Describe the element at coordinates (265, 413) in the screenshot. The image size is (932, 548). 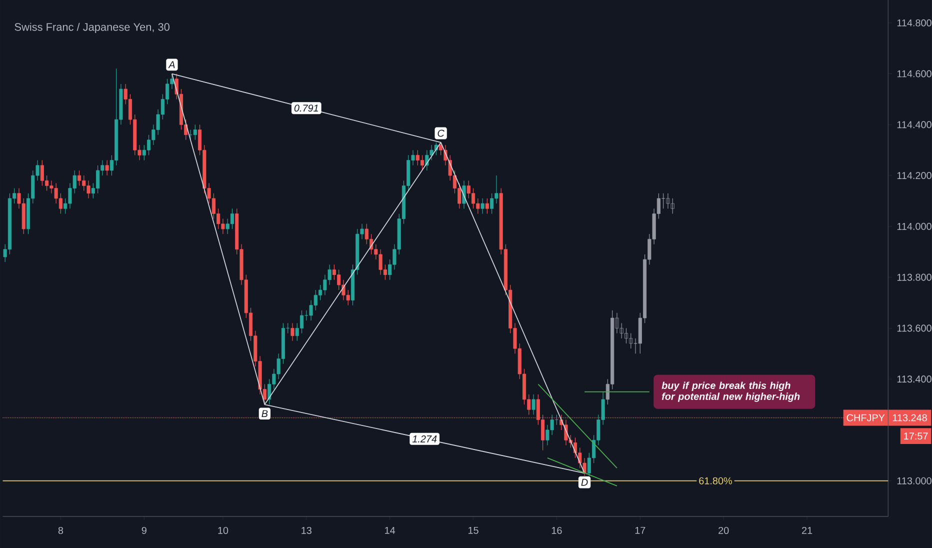
I see `annotation: B` at that location.